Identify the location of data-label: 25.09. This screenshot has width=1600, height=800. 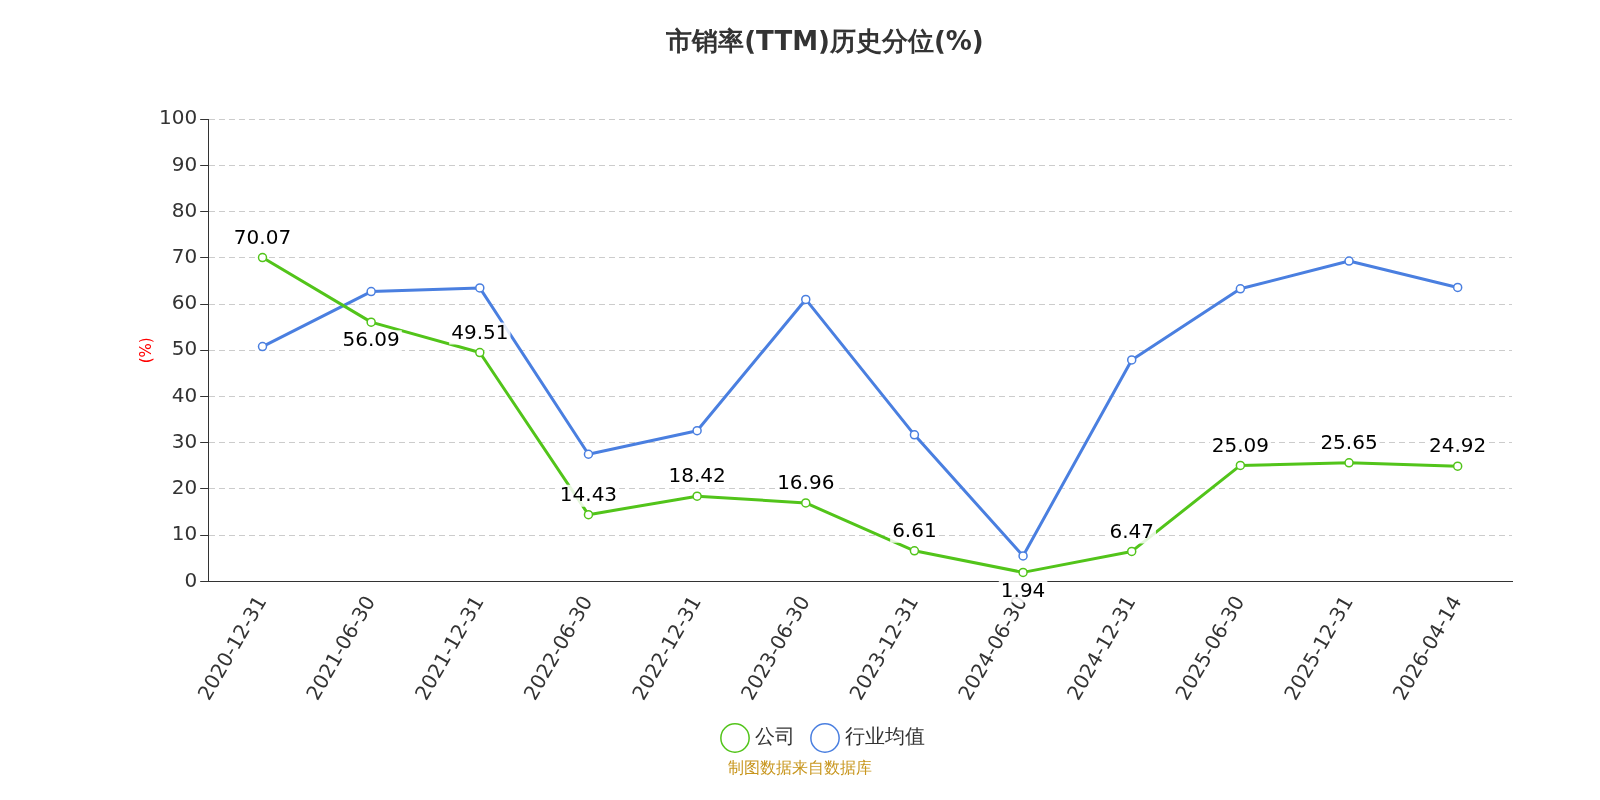
(1240, 444).